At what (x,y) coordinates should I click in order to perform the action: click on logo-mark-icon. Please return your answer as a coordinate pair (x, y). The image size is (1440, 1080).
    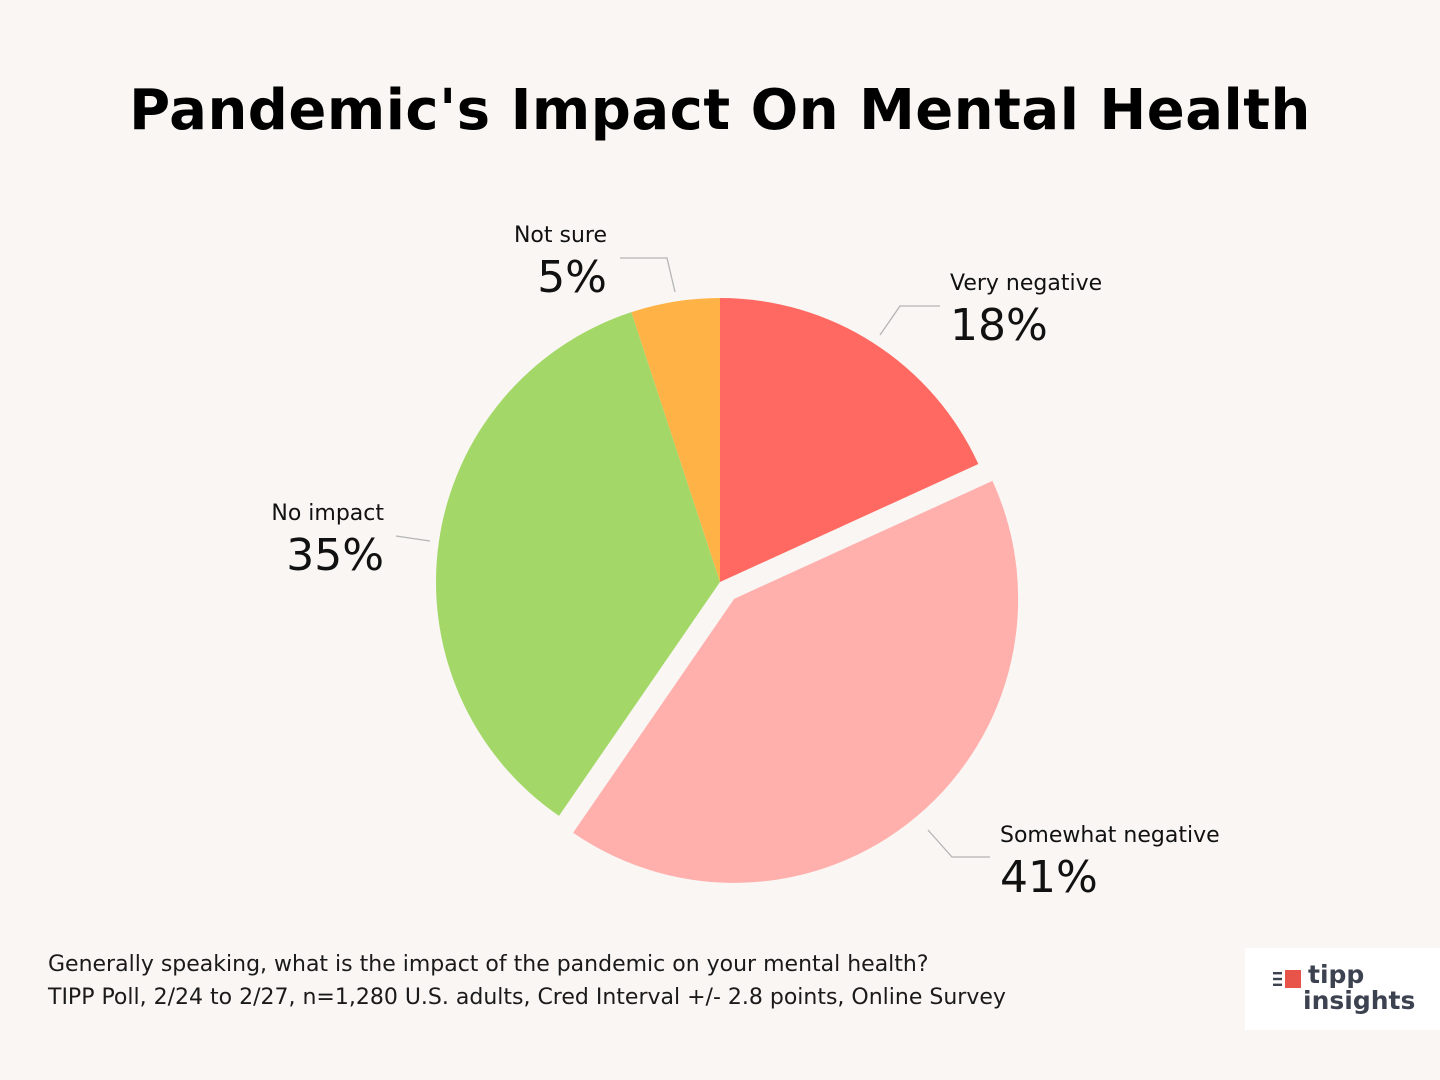
    Looking at the image, I should click on (1287, 979).